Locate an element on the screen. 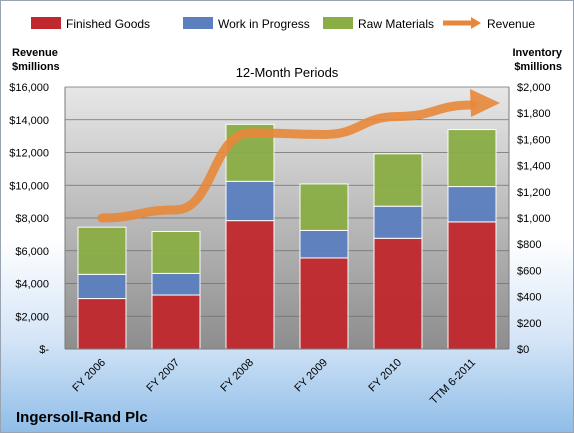 The height and width of the screenshot is (433, 574). left-tick-label: $14,000 is located at coordinates (29, 121).